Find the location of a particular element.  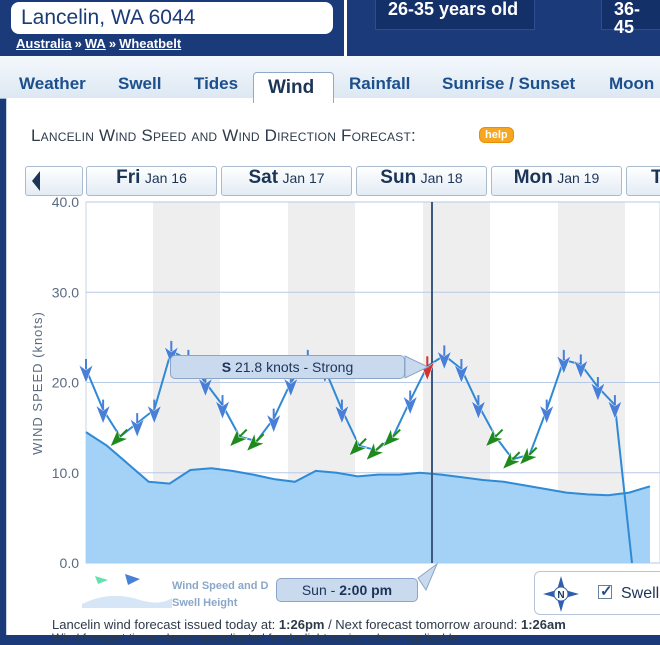

y-tick-label: 20.0 is located at coordinates (65, 383).